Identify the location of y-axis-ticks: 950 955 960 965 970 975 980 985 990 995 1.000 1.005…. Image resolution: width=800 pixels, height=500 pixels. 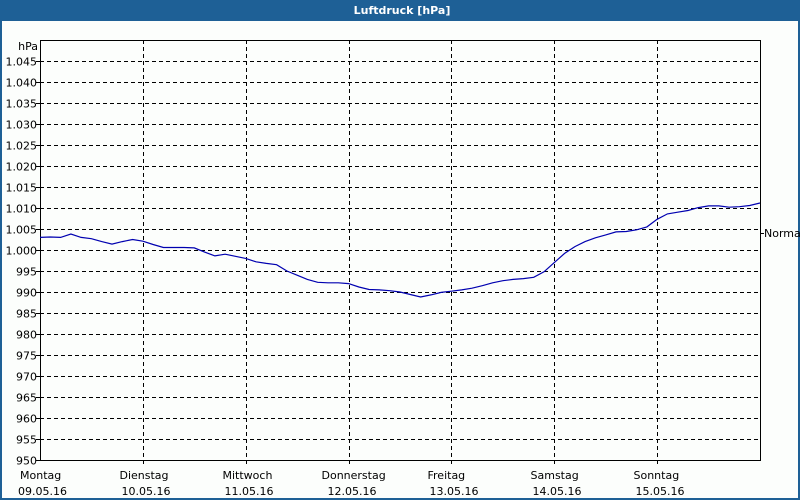
(23, 262).